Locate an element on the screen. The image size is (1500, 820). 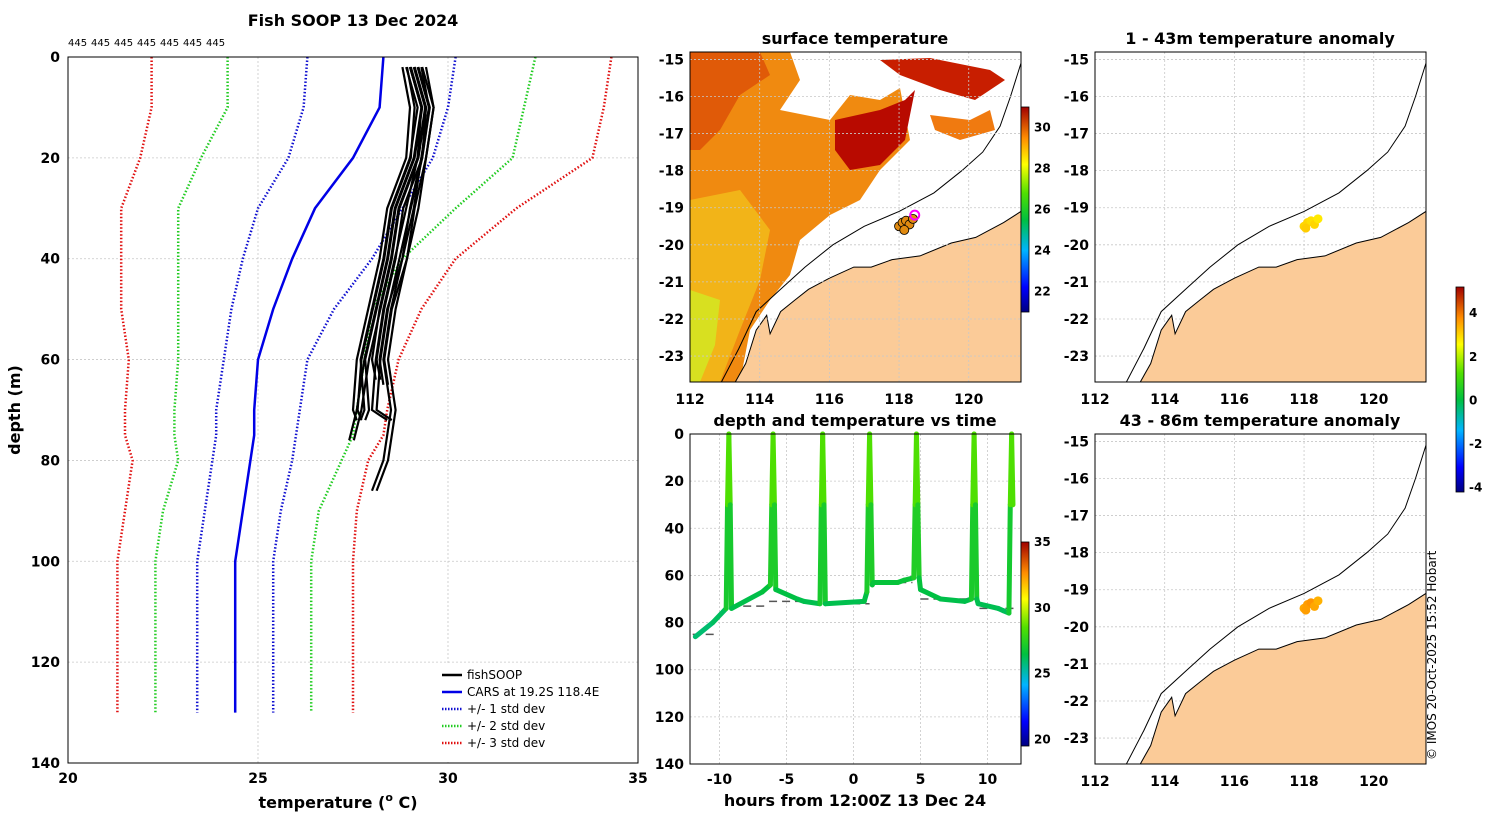
anom2-frame is located at coordinates (1260, 599).